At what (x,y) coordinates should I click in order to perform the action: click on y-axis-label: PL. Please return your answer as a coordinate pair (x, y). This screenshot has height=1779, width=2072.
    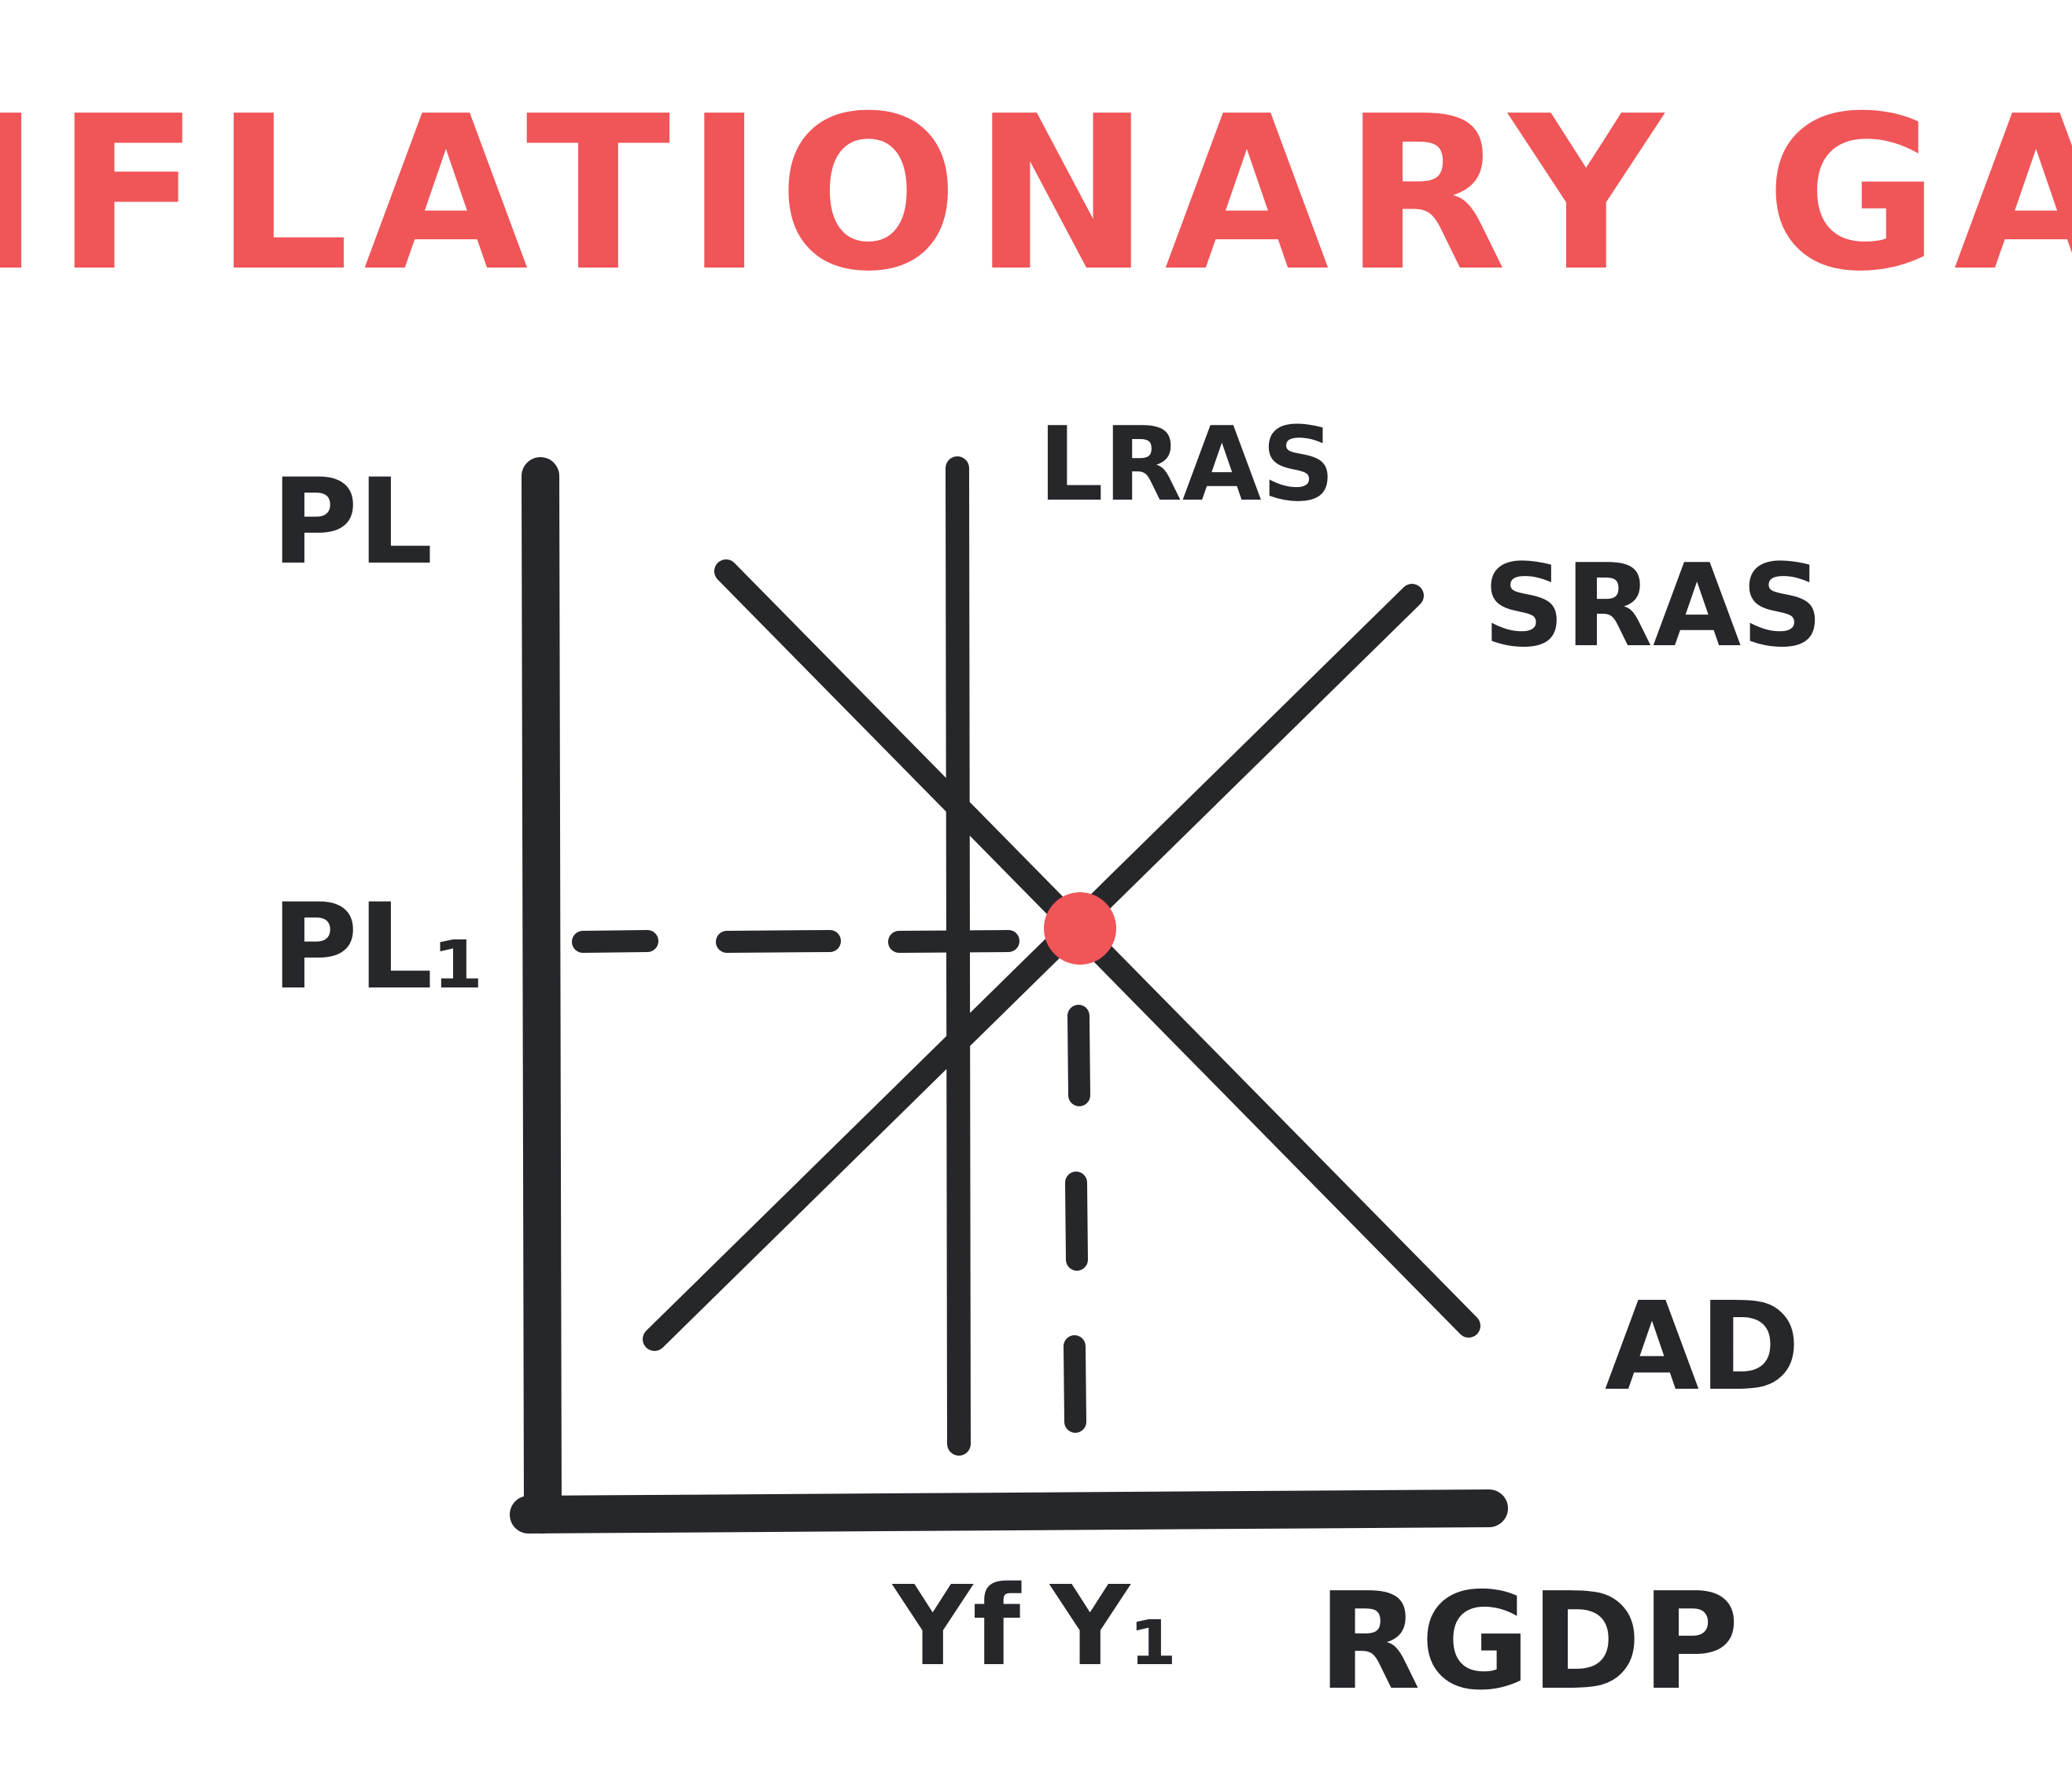
    Looking at the image, I should click on (352, 522).